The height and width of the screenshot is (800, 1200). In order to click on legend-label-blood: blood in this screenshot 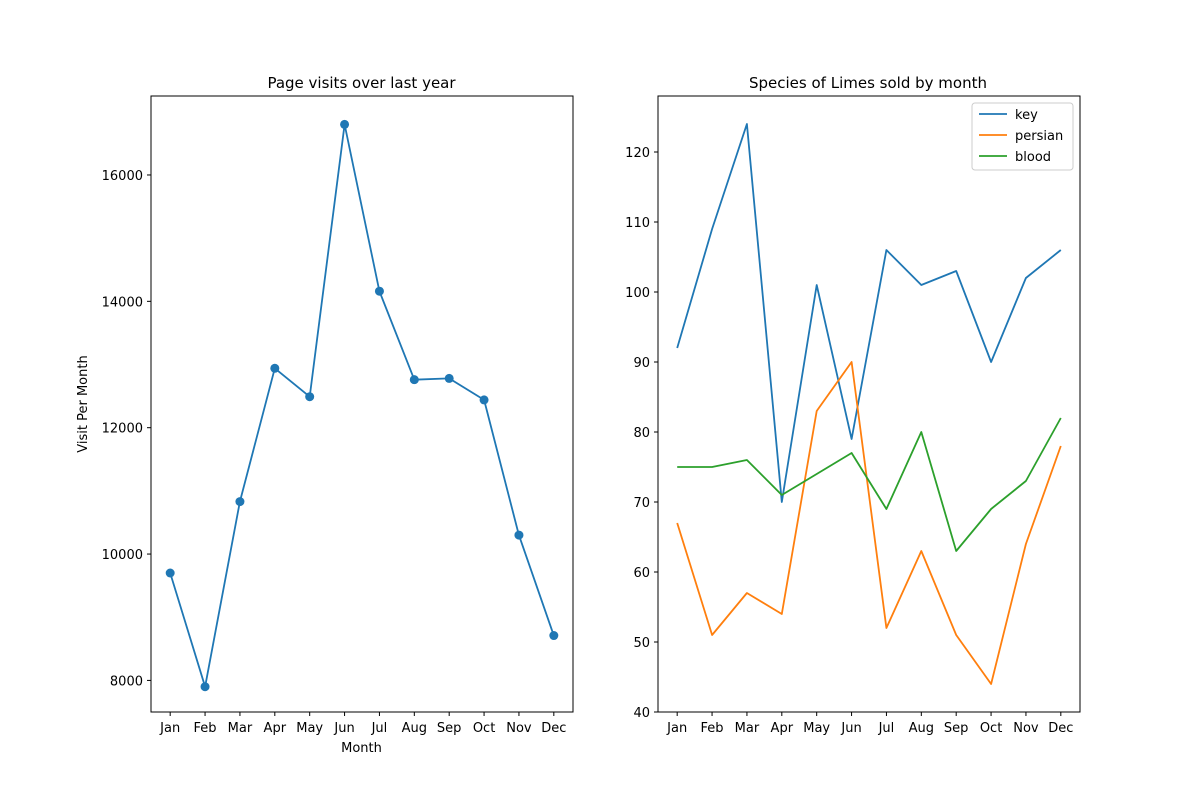, I will do `click(1033, 157)`.